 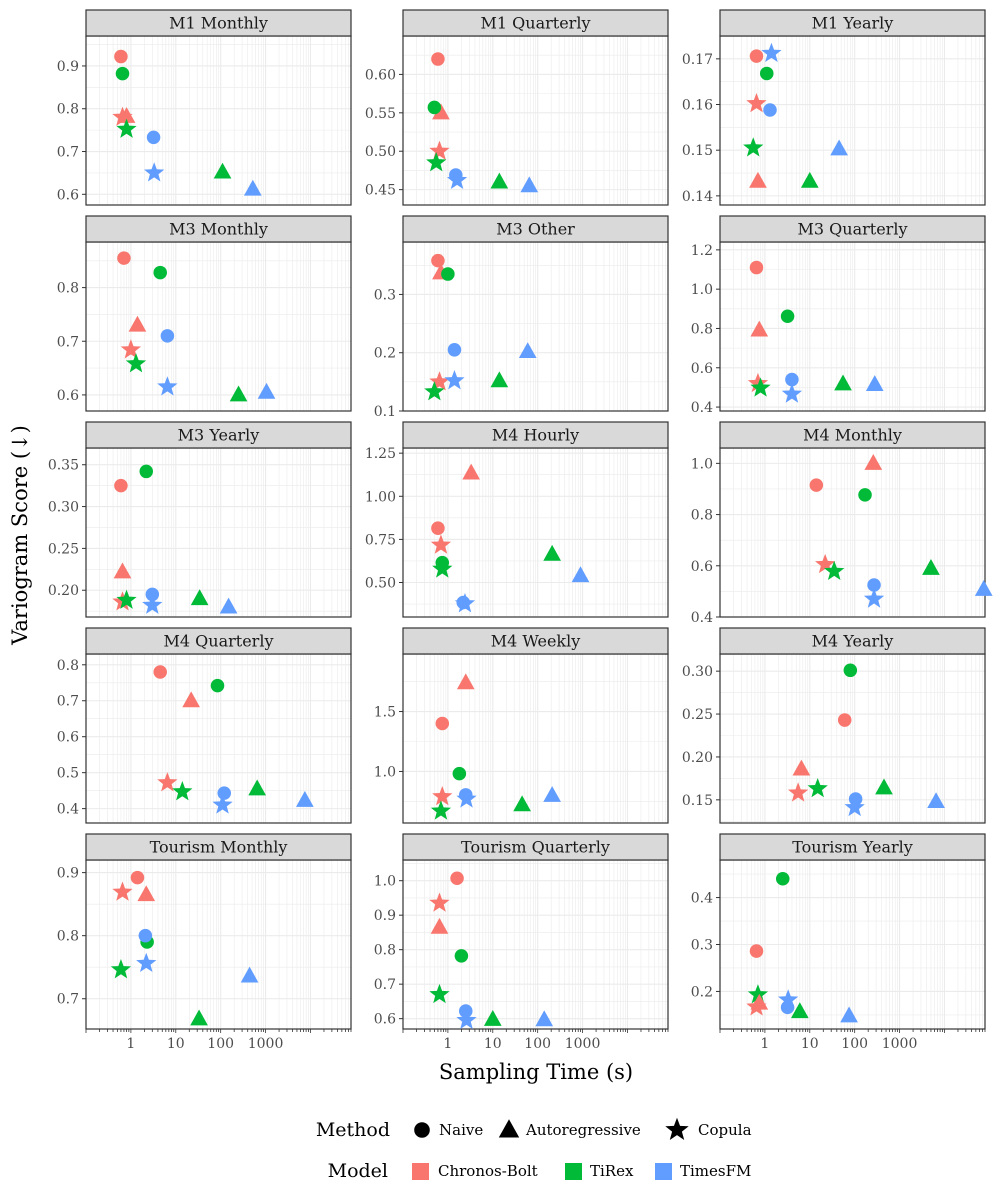 What do you see at coordinates (852, 847) in the screenshot?
I see `strip-title: Tourism Yearly` at bounding box center [852, 847].